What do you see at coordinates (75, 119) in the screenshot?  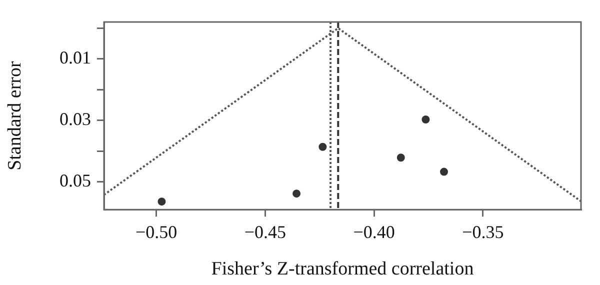 I see `y-tick-label: 0.03` at bounding box center [75, 119].